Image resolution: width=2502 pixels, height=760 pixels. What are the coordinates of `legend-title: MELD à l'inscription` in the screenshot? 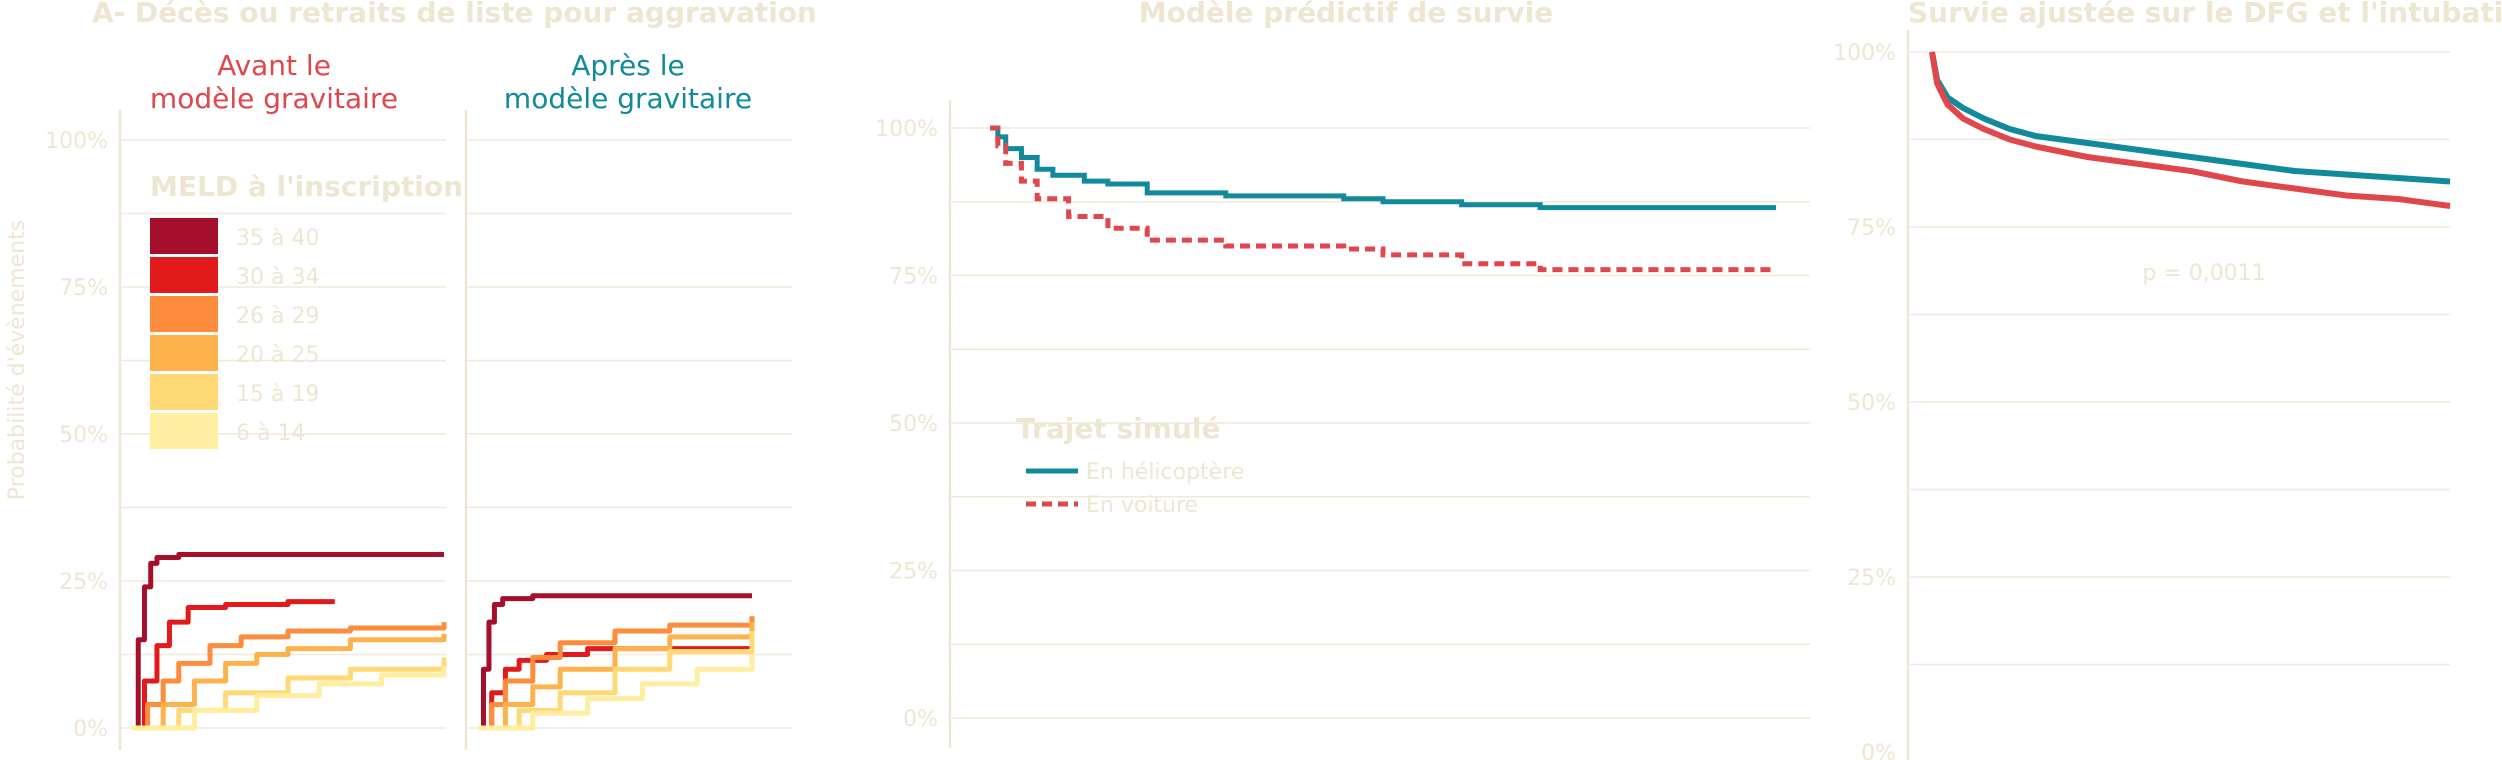 It's located at (306, 186).